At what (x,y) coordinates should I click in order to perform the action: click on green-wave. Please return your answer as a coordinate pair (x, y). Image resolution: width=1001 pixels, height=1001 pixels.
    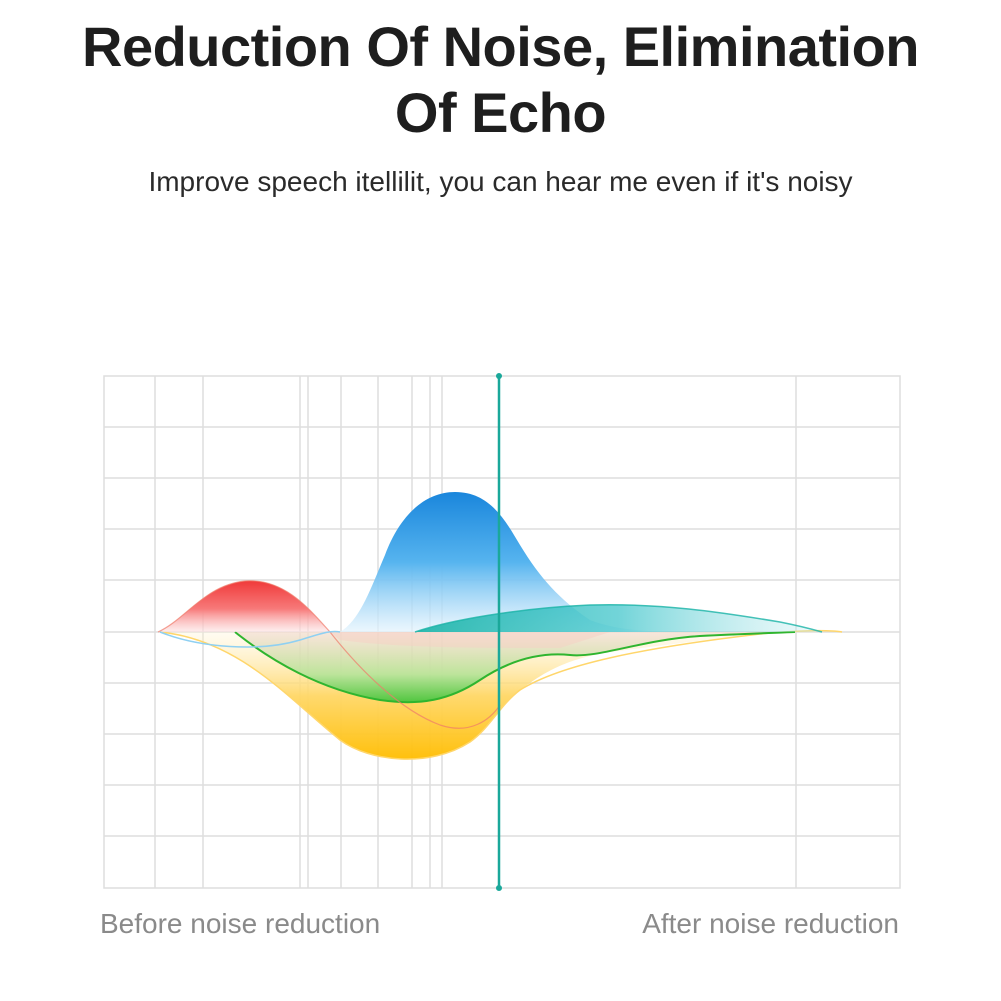
    Looking at the image, I should click on (515, 667).